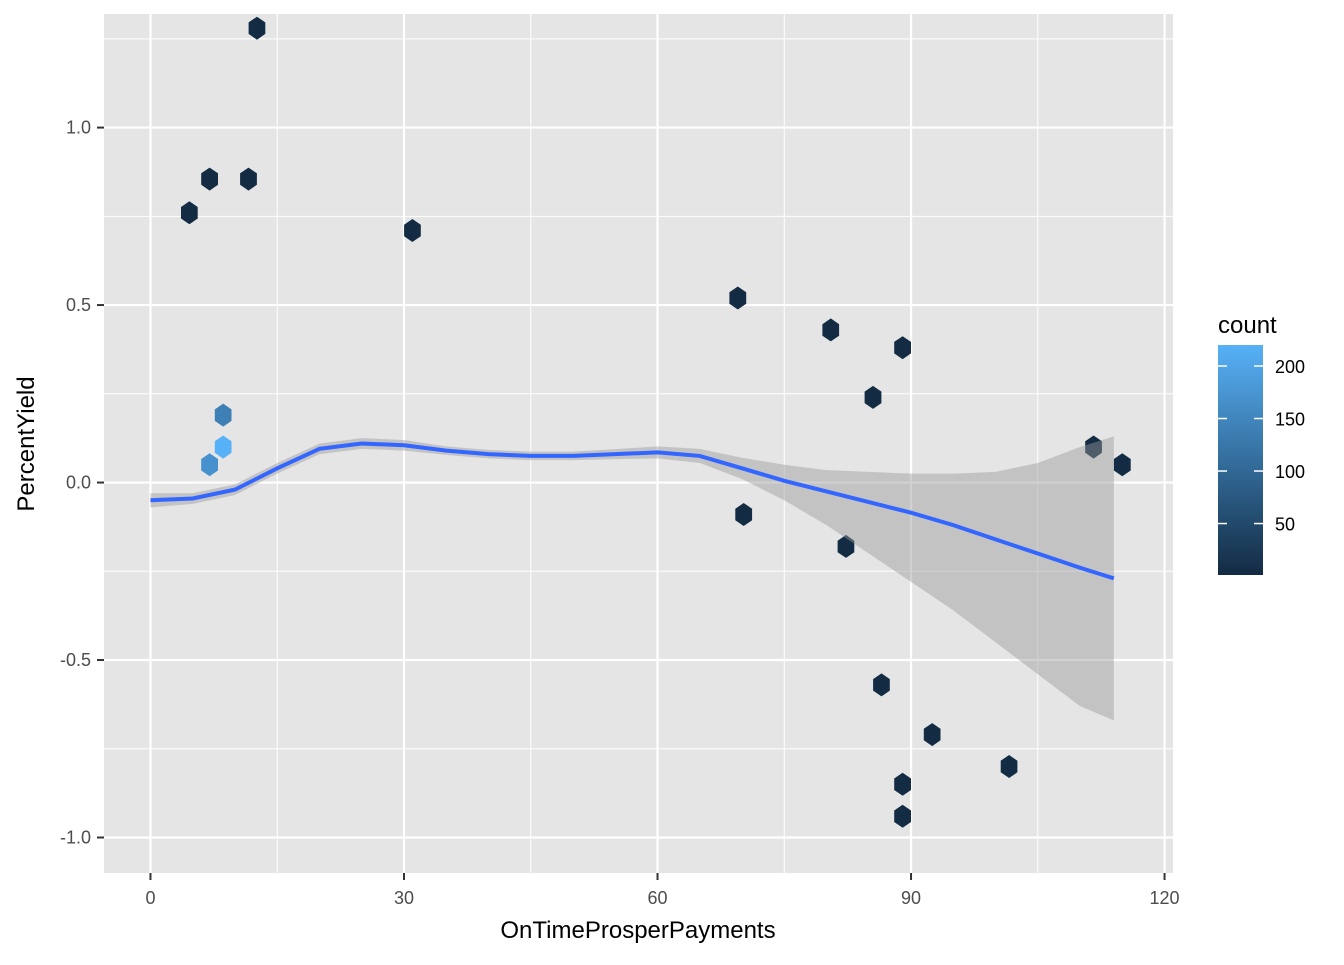  What do you see at coordinates (404, 898) in the screenshot?
I see `x-tick-label: 30` at bounding box center [404, 898].